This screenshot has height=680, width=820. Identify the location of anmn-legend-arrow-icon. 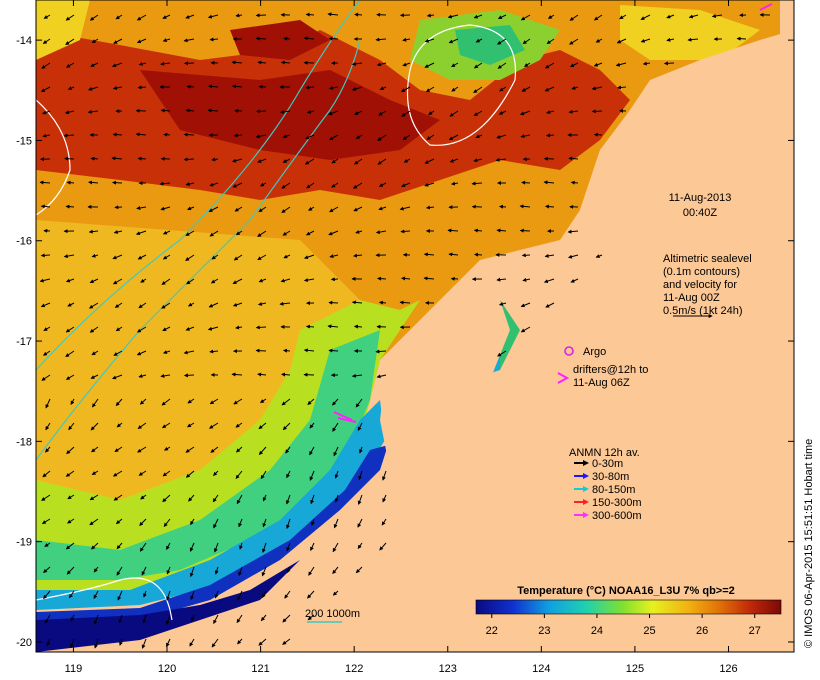
(586, 489).